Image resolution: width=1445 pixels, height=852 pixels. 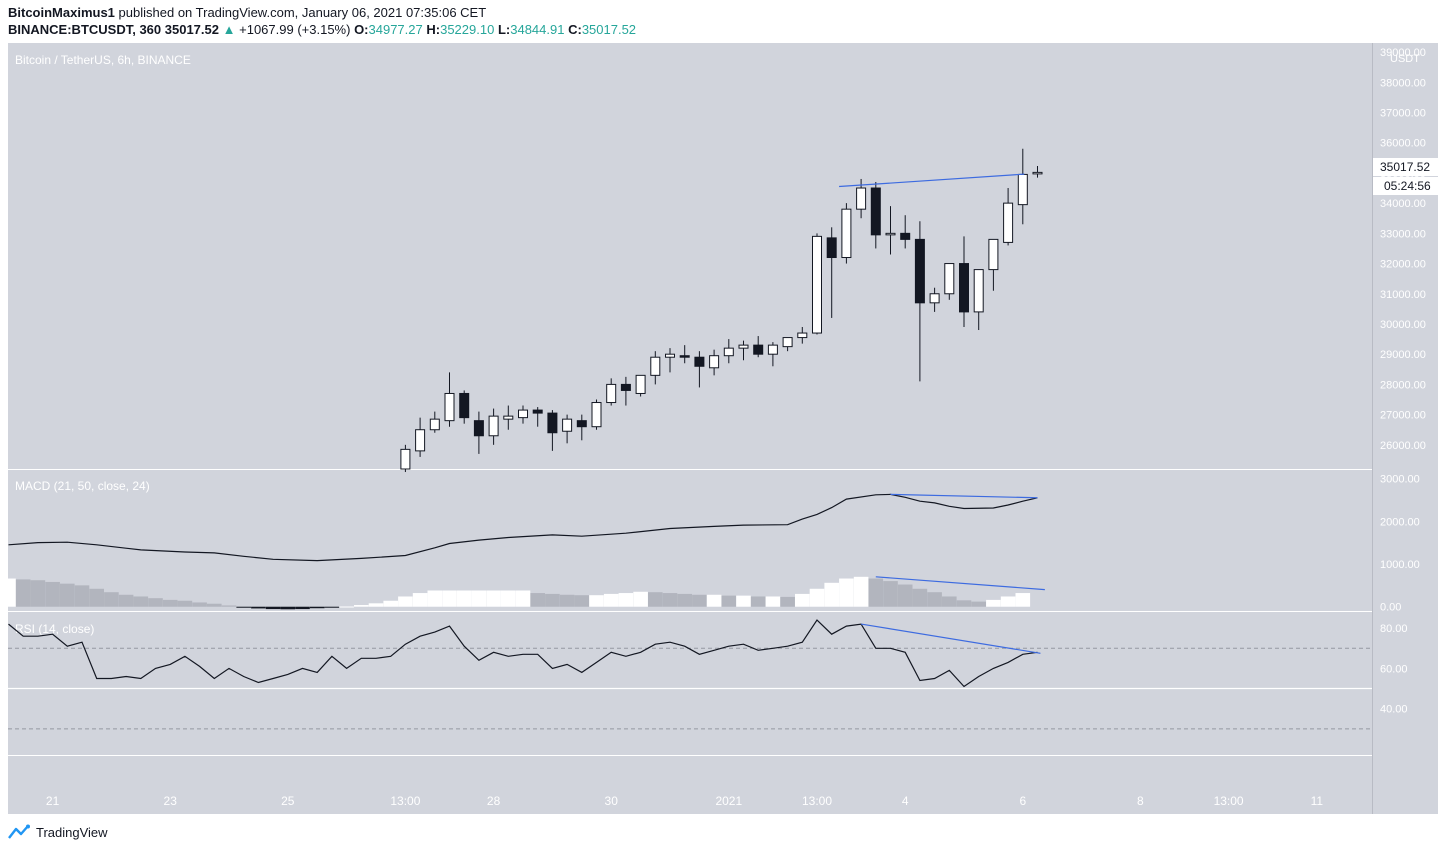 What do you see at coordinates (575, 29) in the screenshot?
I see `close-label: C:` at bounding box center [575, 29].